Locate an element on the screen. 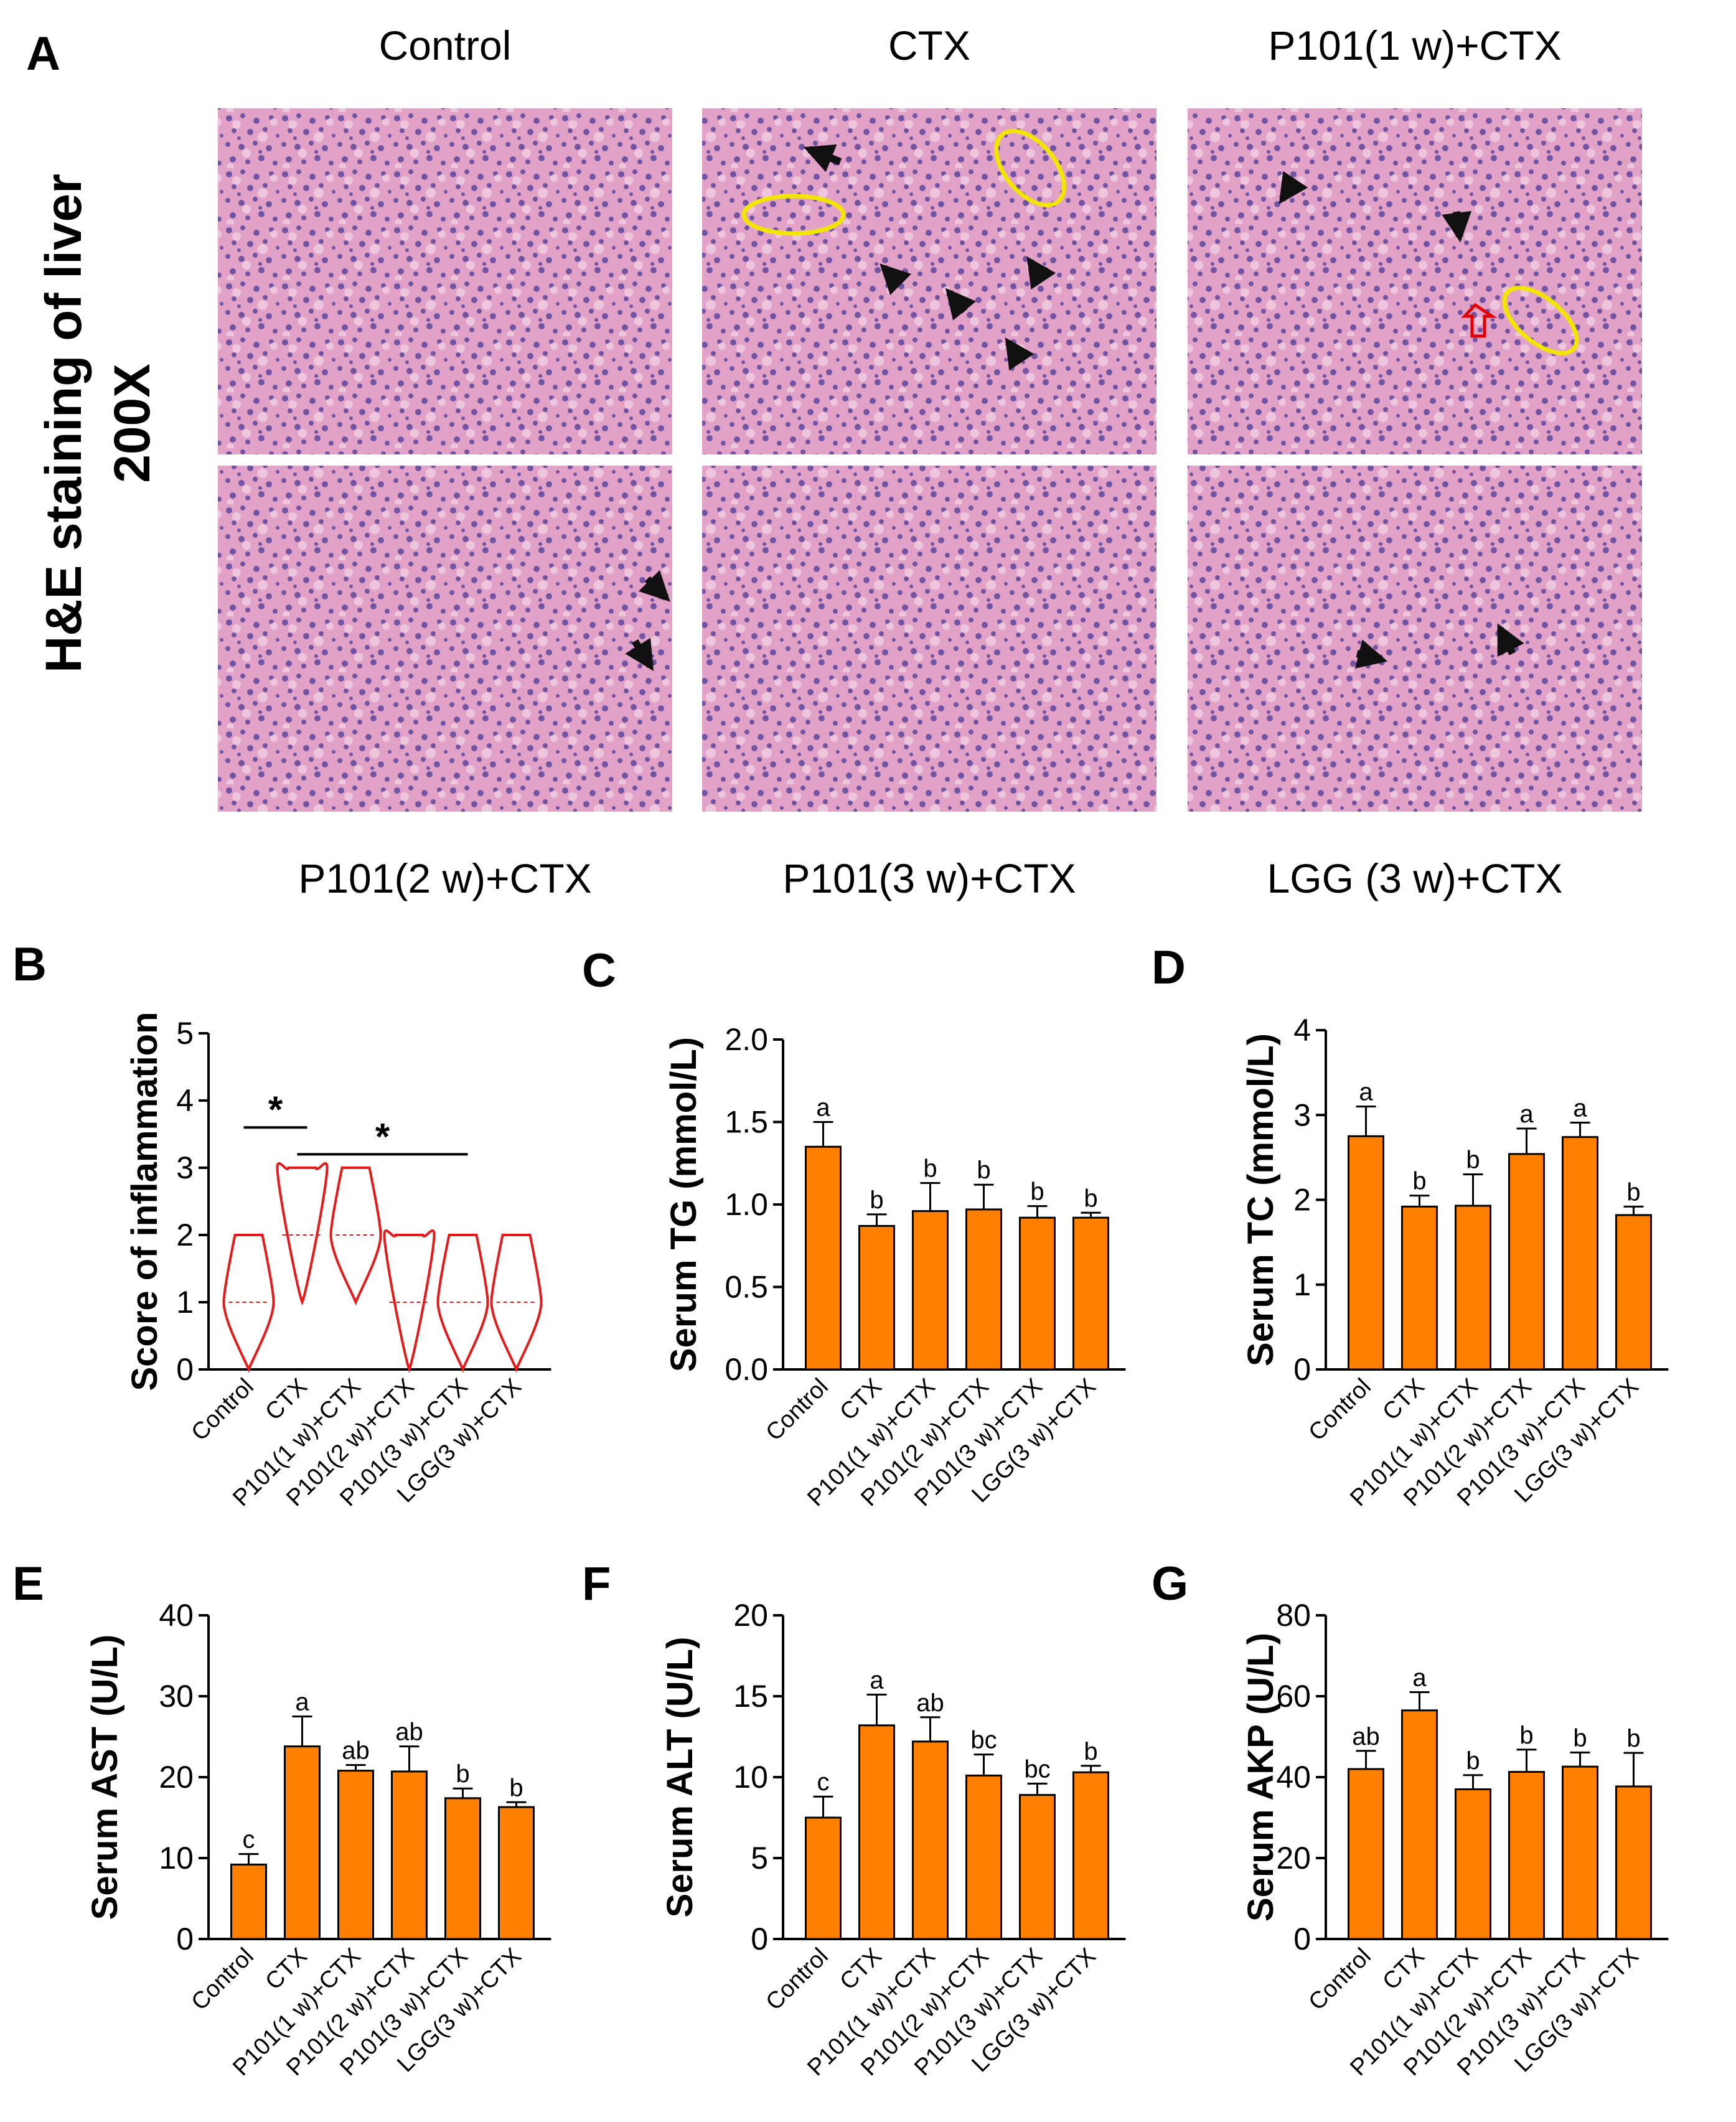 This screenshot has width=1736, height=2122. y-axis-title: Serum TC (mmol/L) is located at coordinates (1261, 1199).